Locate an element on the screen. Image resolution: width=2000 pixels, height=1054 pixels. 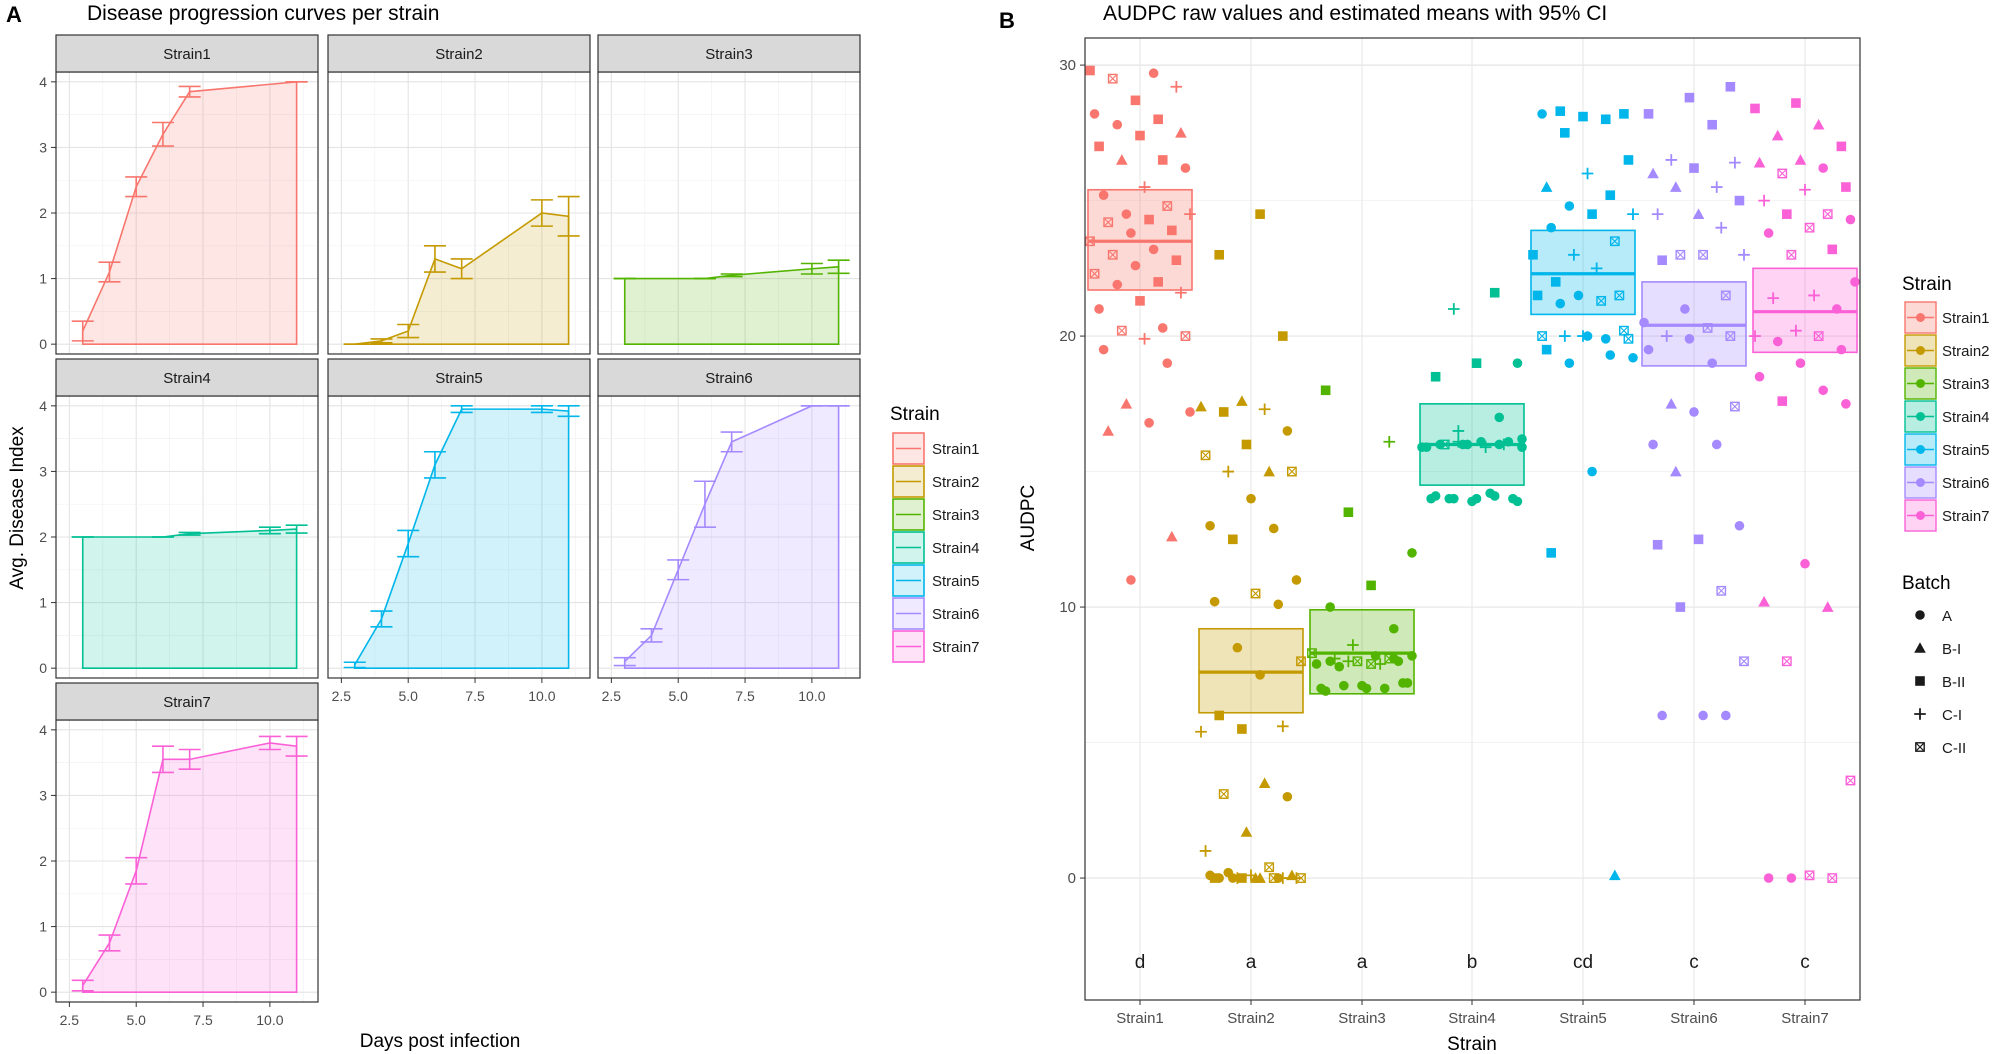
facet-strip-label: Strain5 is located at coordinates (459, 378).